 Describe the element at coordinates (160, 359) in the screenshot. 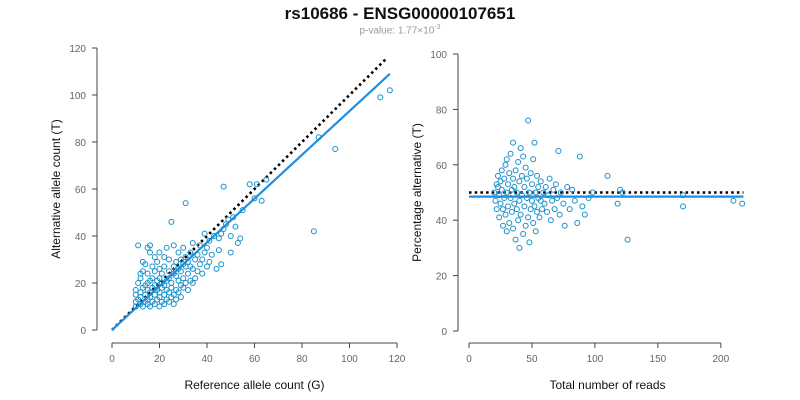

I see `left-x-tick-label: 20` at that location.